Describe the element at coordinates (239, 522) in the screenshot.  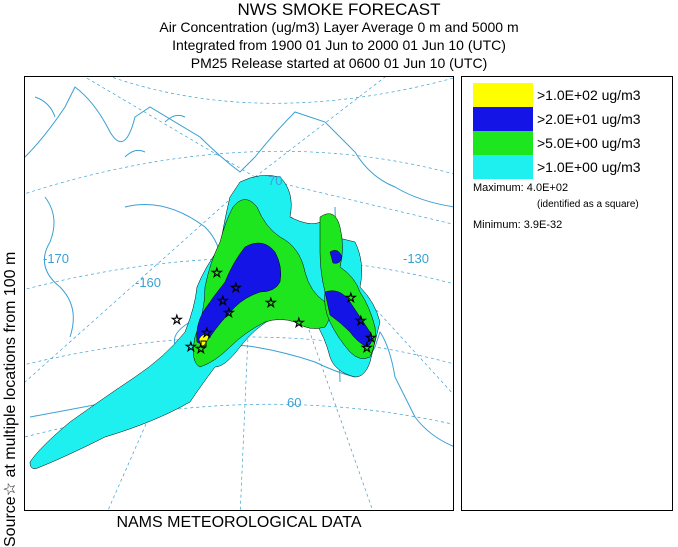
I see `meteorological-data-footer: NAMS METEOROLOGICAL DATA` at that location.